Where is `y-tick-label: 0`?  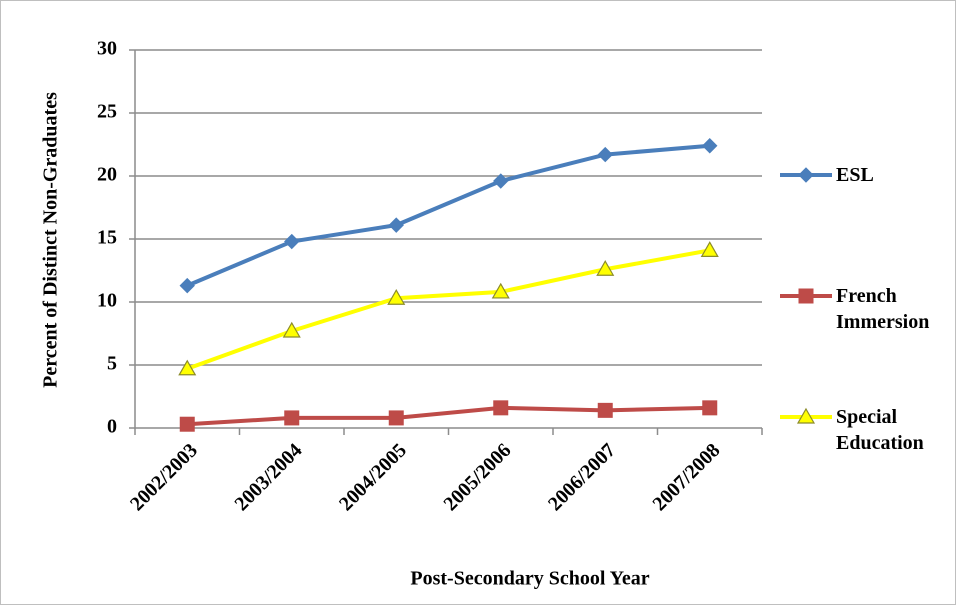
y-tick-label: 0 is located at coordinates (112, 427).